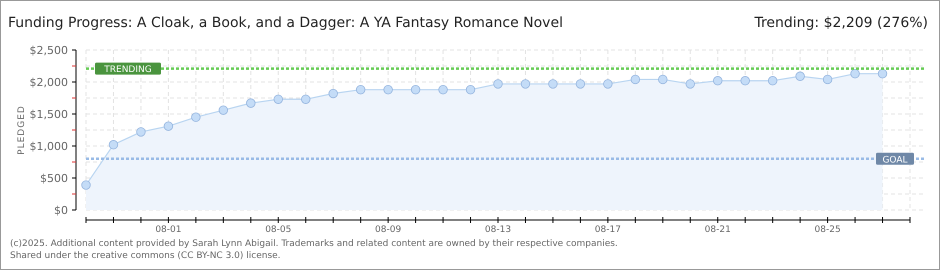  What do you see at coordinates (168, 230) in the screenshot?
I see `x-tick-label: 08-01` at bounding box center [168, 230].